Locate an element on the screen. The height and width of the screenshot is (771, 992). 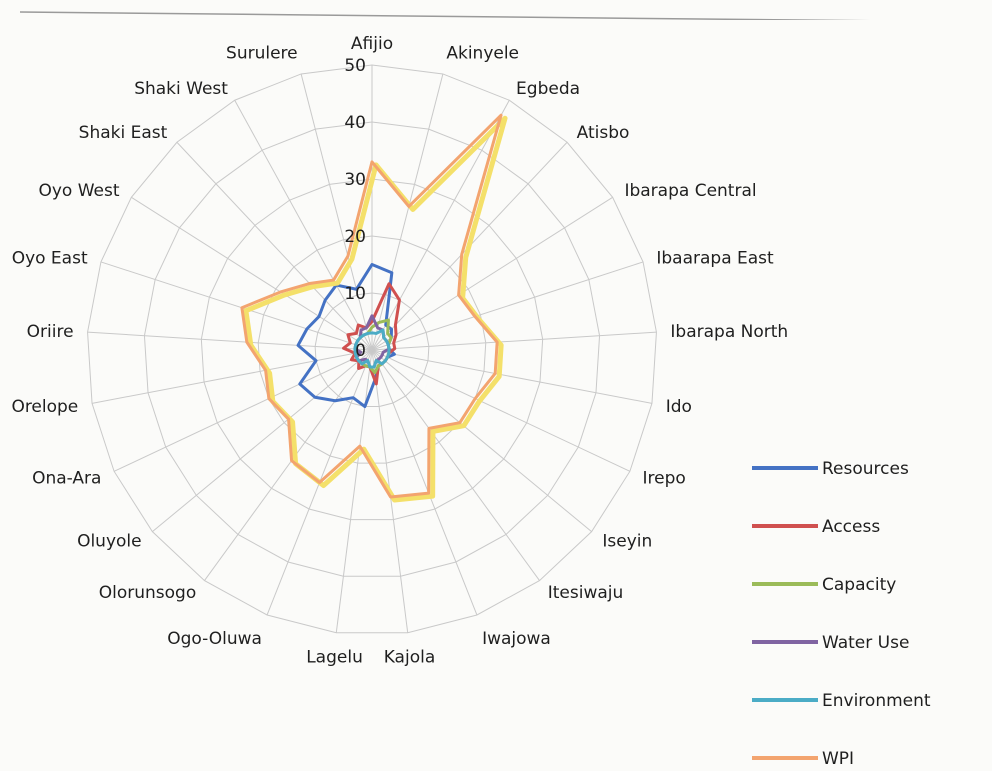
legend-label: Access is located at coordinates (851, 527).